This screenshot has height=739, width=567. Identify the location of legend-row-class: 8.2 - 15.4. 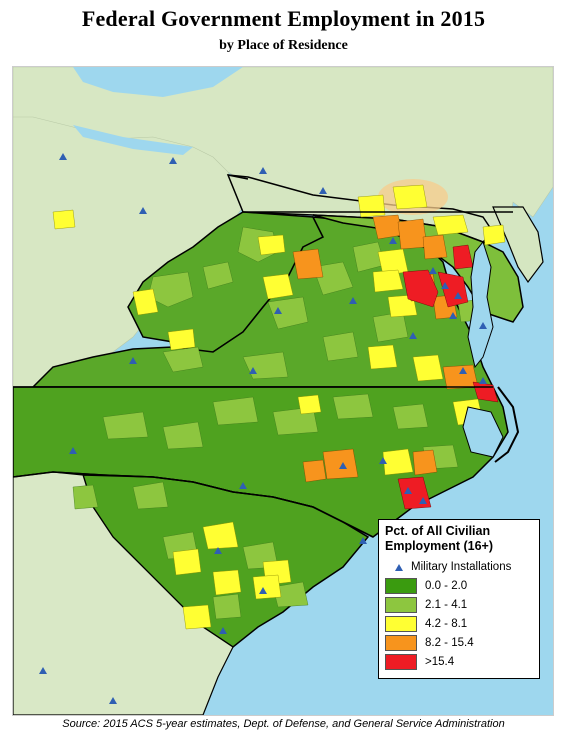
(459, 642).